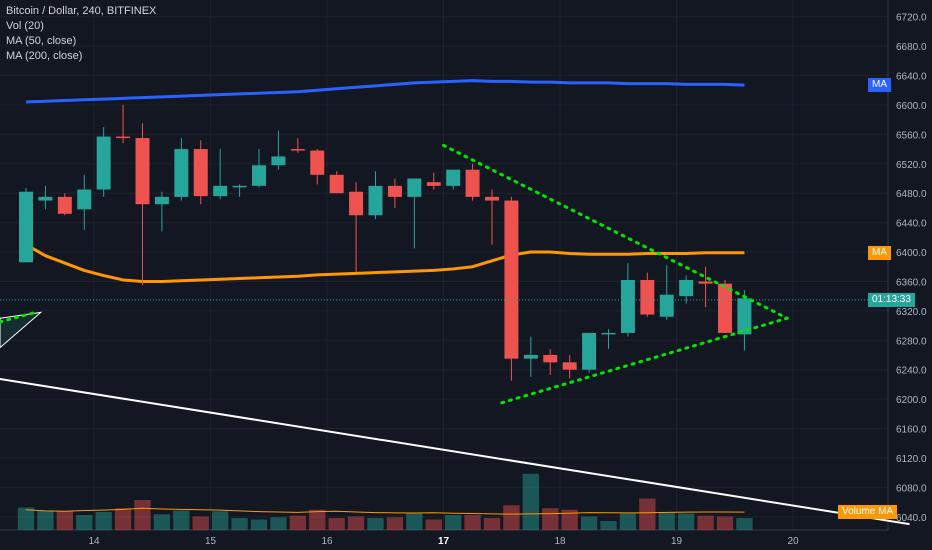 Image resolution: width=932 pixels, height=550 pixels. What do you see at coordinates (44, 56) in the screenshot?
I see `ma200-indicator-label: MA (200, close)` at bounding box center [44, 56].